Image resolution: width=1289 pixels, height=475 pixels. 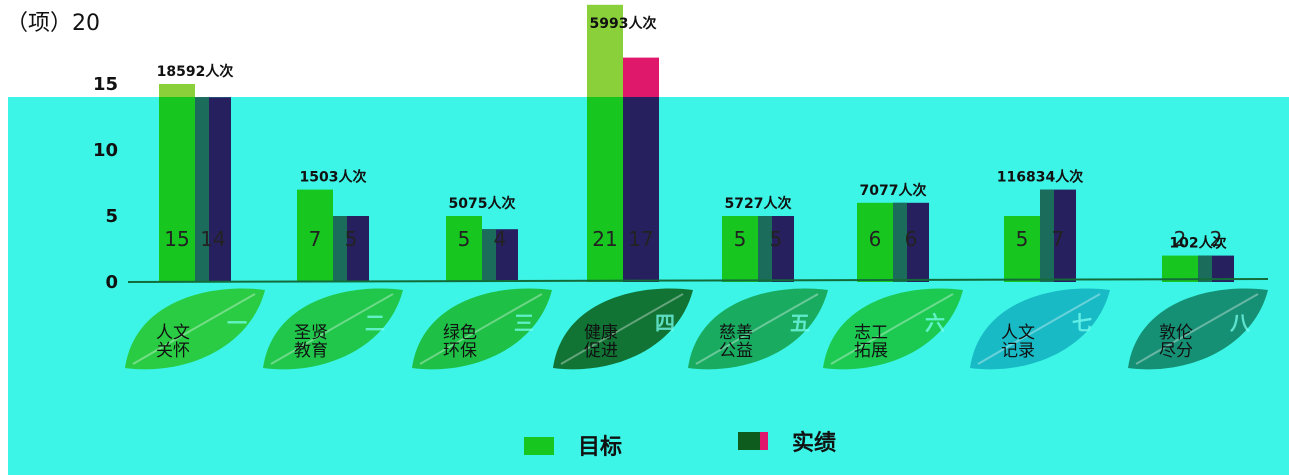 I want to click on category-label-line2: 记录, so click(x=1018, y=351).